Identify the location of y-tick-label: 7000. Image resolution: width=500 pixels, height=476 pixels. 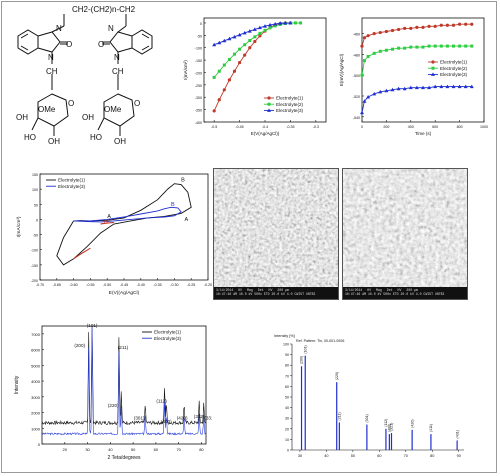
(36, 334).